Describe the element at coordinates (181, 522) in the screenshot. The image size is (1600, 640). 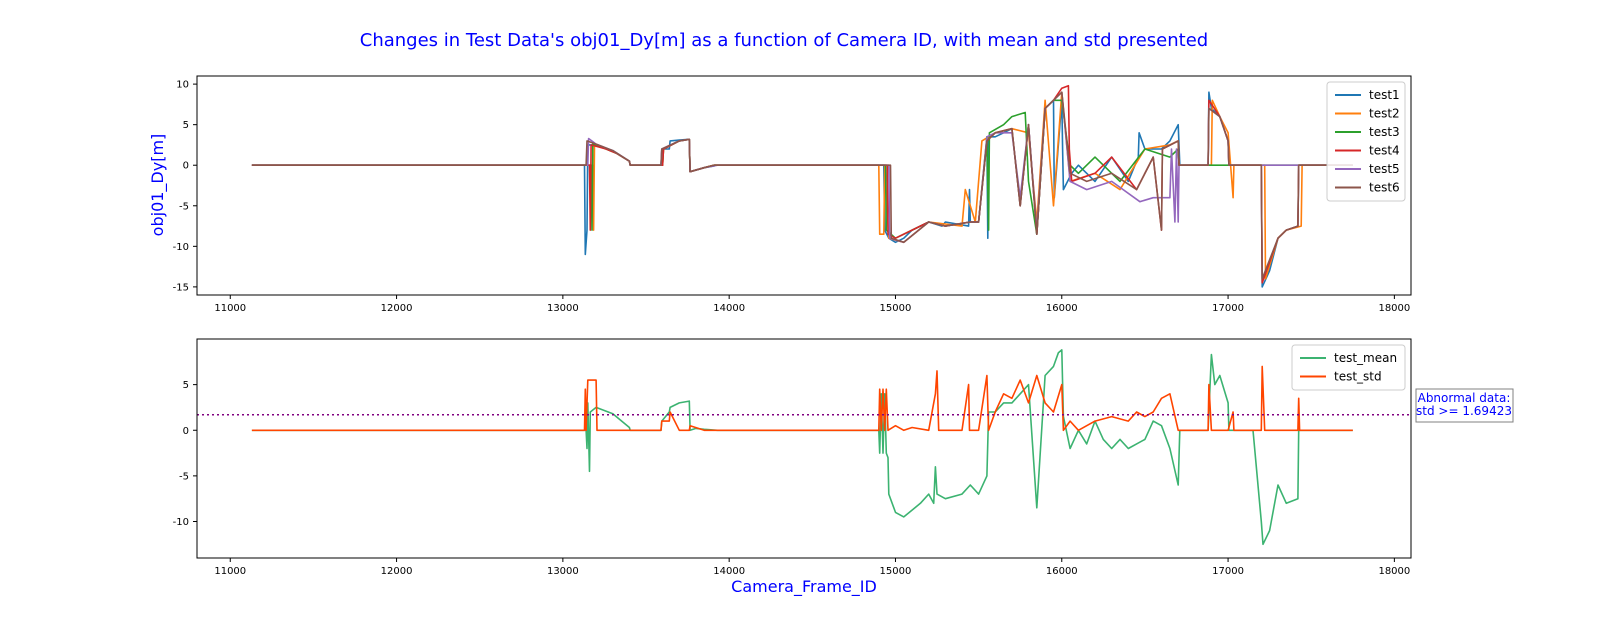
I see `bottom-plot-y-tick-label: -10` at that location.